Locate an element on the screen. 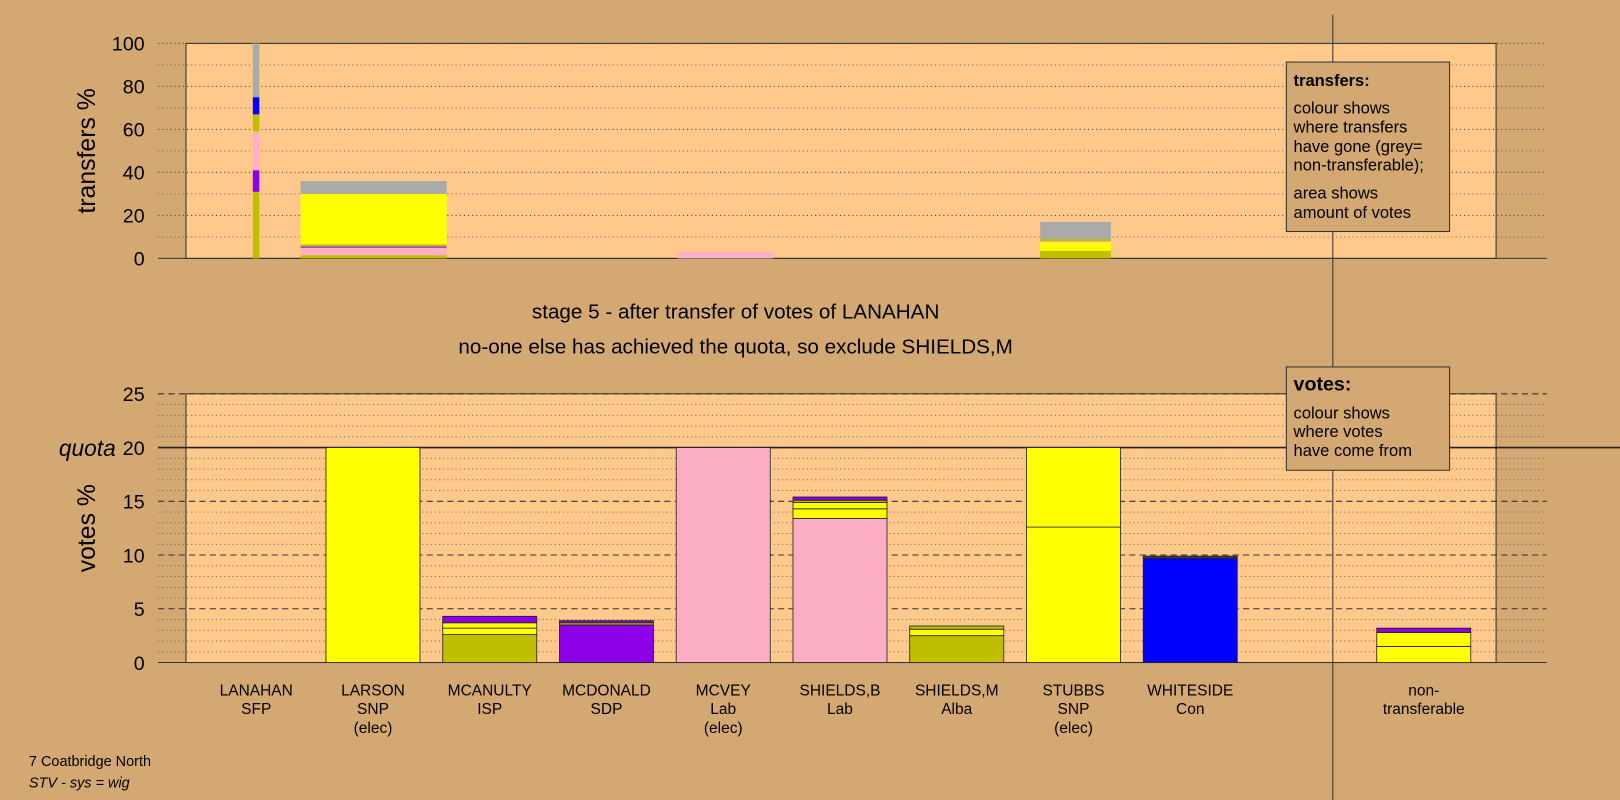  legend-text: area shows is located at coordinates (1336, 192).